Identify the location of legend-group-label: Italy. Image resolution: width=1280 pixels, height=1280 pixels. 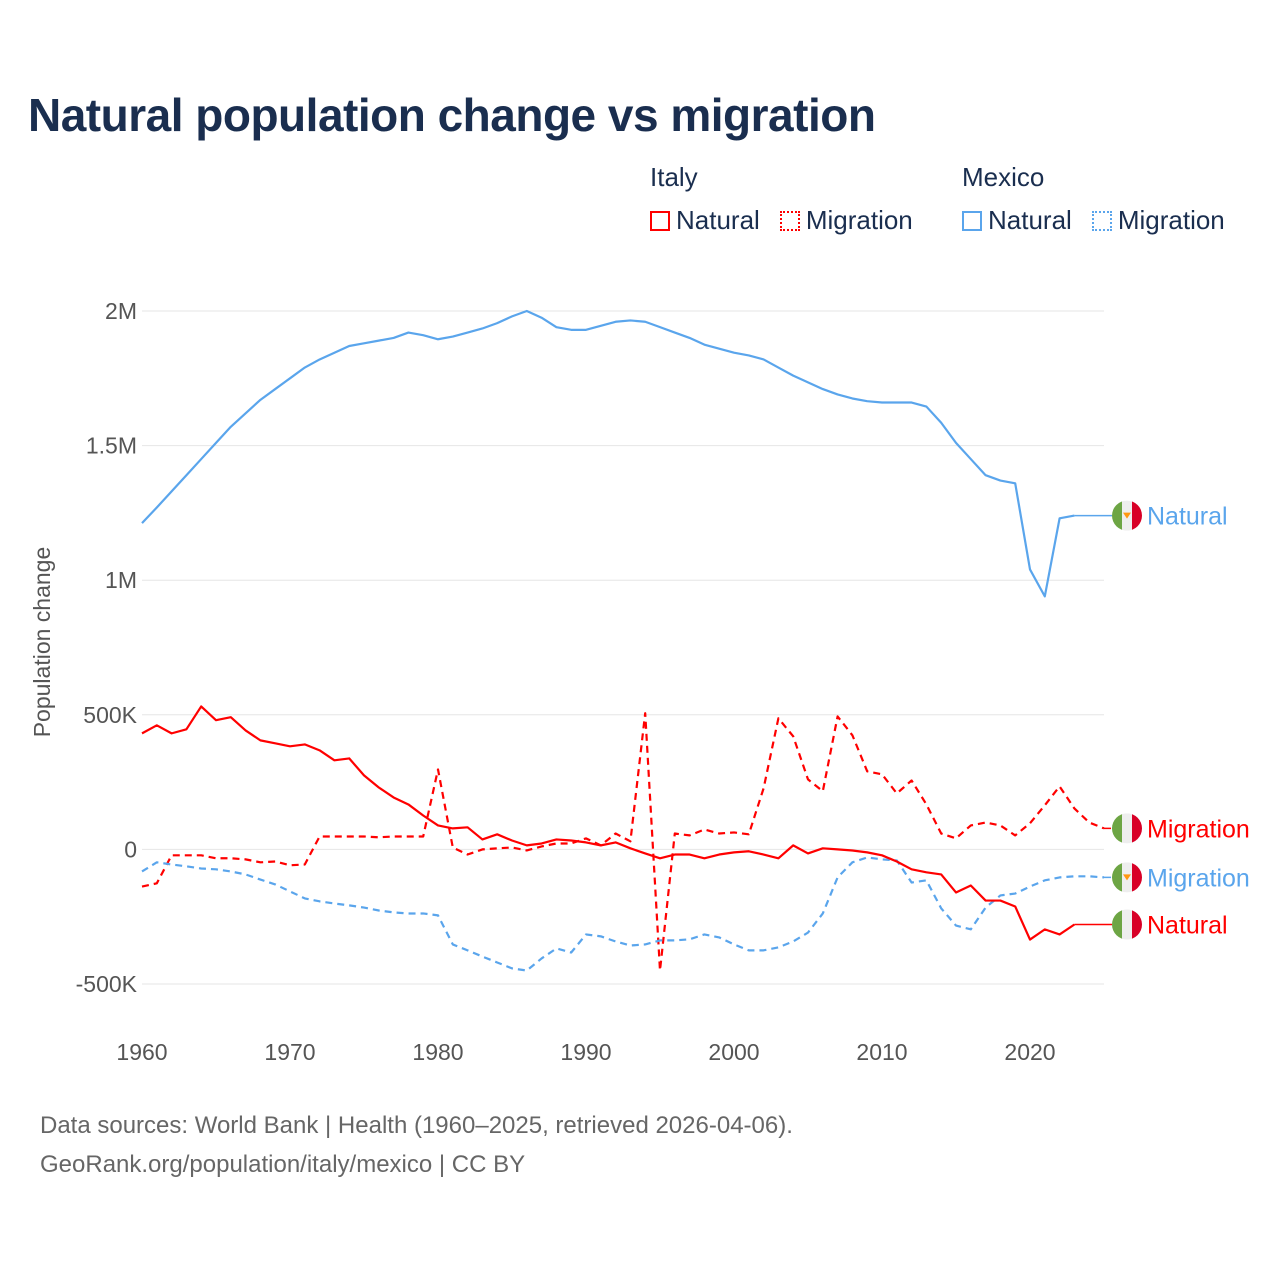
(674, 177).